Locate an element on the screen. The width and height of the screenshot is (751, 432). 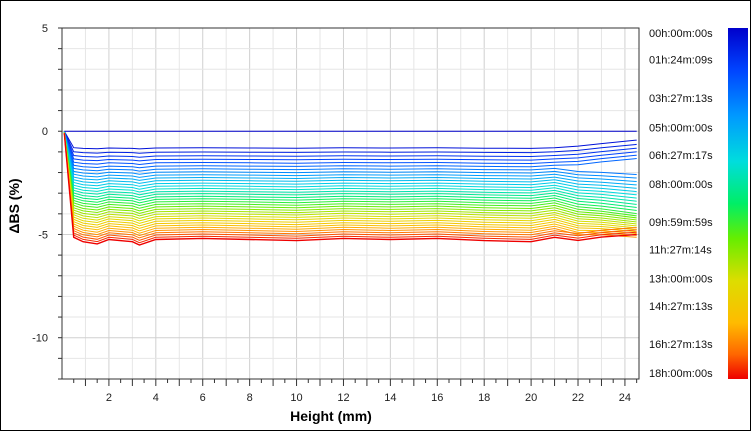
colorbar-label: 13h:00m:00s is located at coordinates (681, 280).